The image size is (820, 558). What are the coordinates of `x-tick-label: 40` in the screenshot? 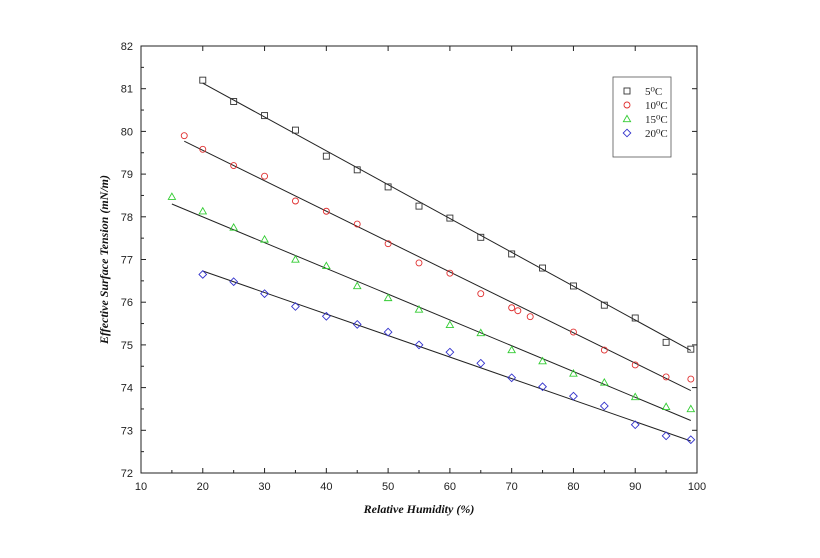 It's located at (326, 487).